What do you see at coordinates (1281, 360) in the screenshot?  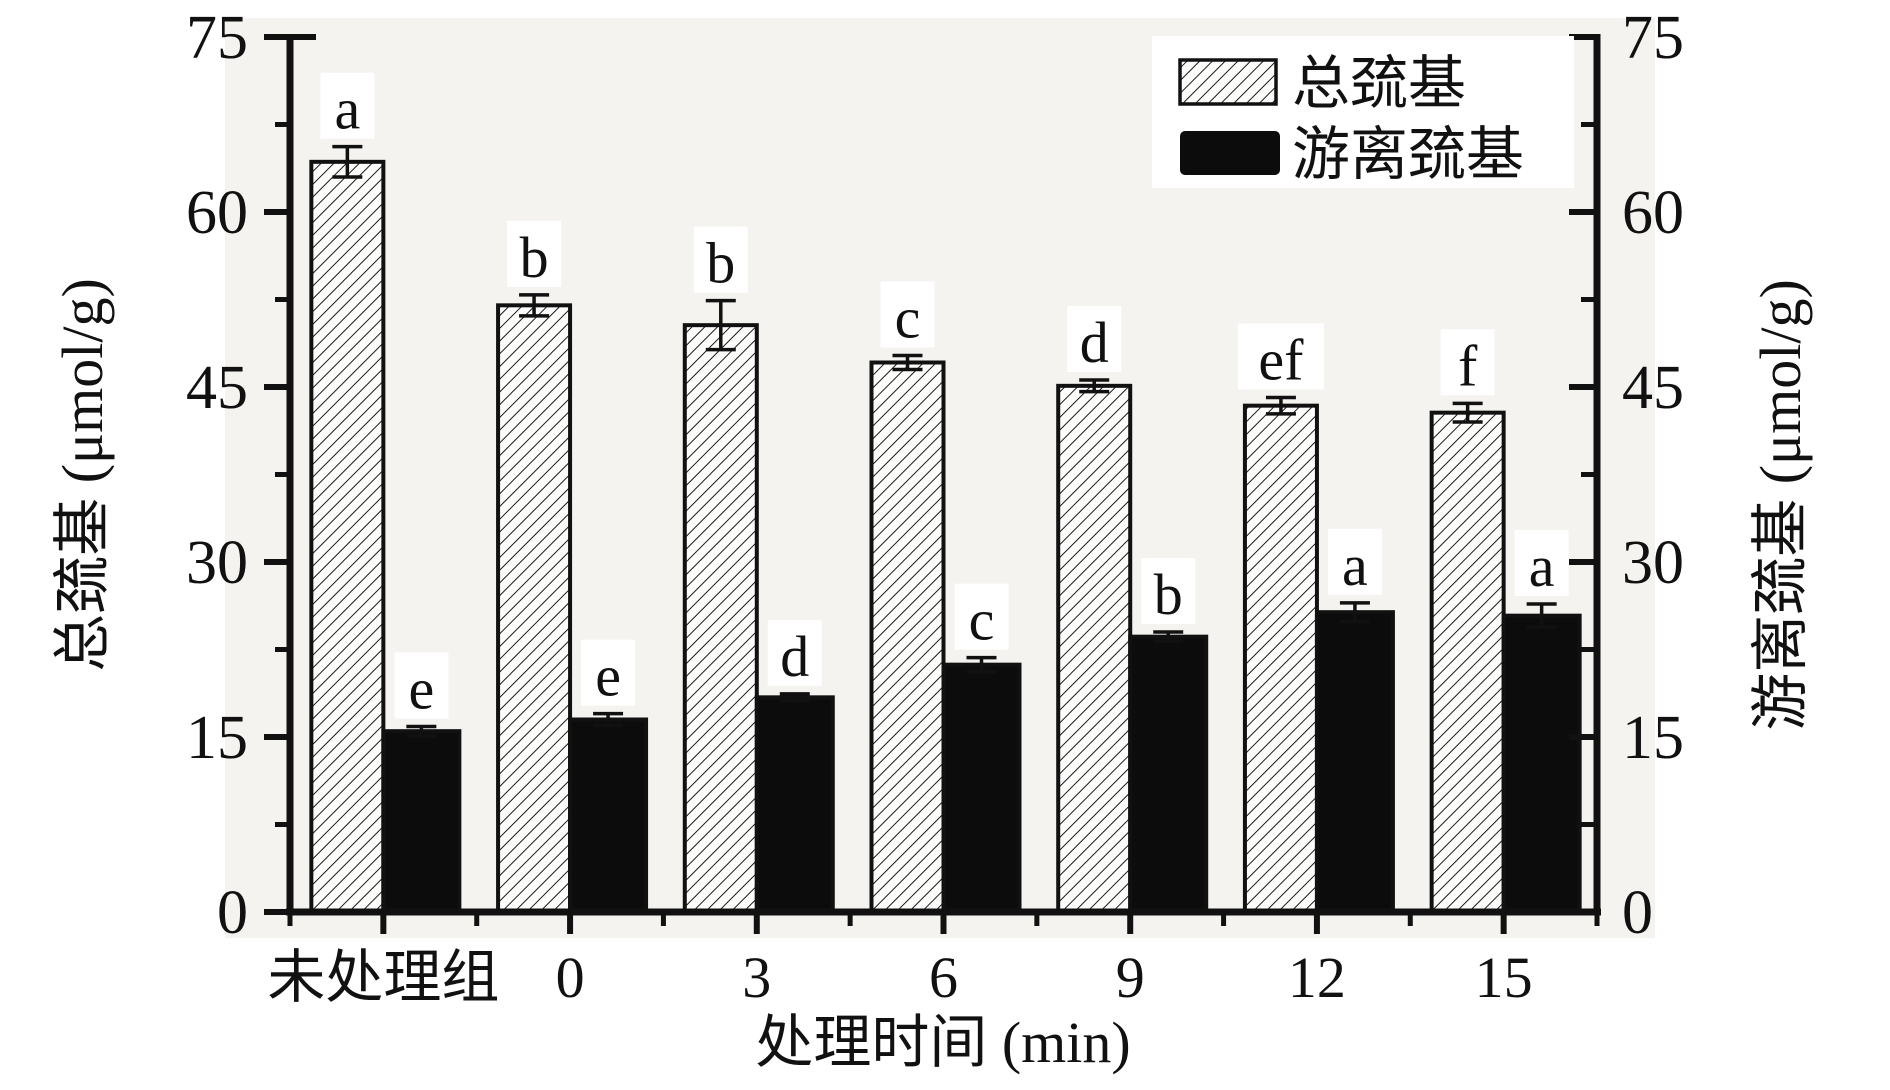 I see `significance-letter: ef` at bounding box center [1281, 360].